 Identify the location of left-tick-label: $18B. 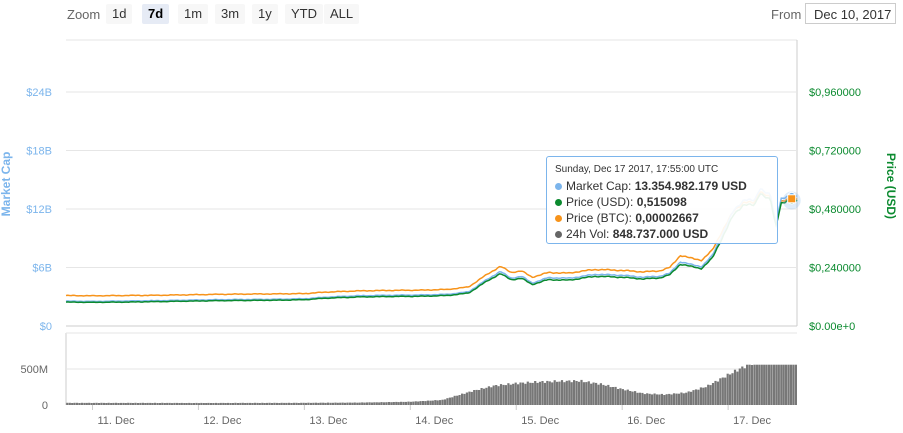
(39, 152).